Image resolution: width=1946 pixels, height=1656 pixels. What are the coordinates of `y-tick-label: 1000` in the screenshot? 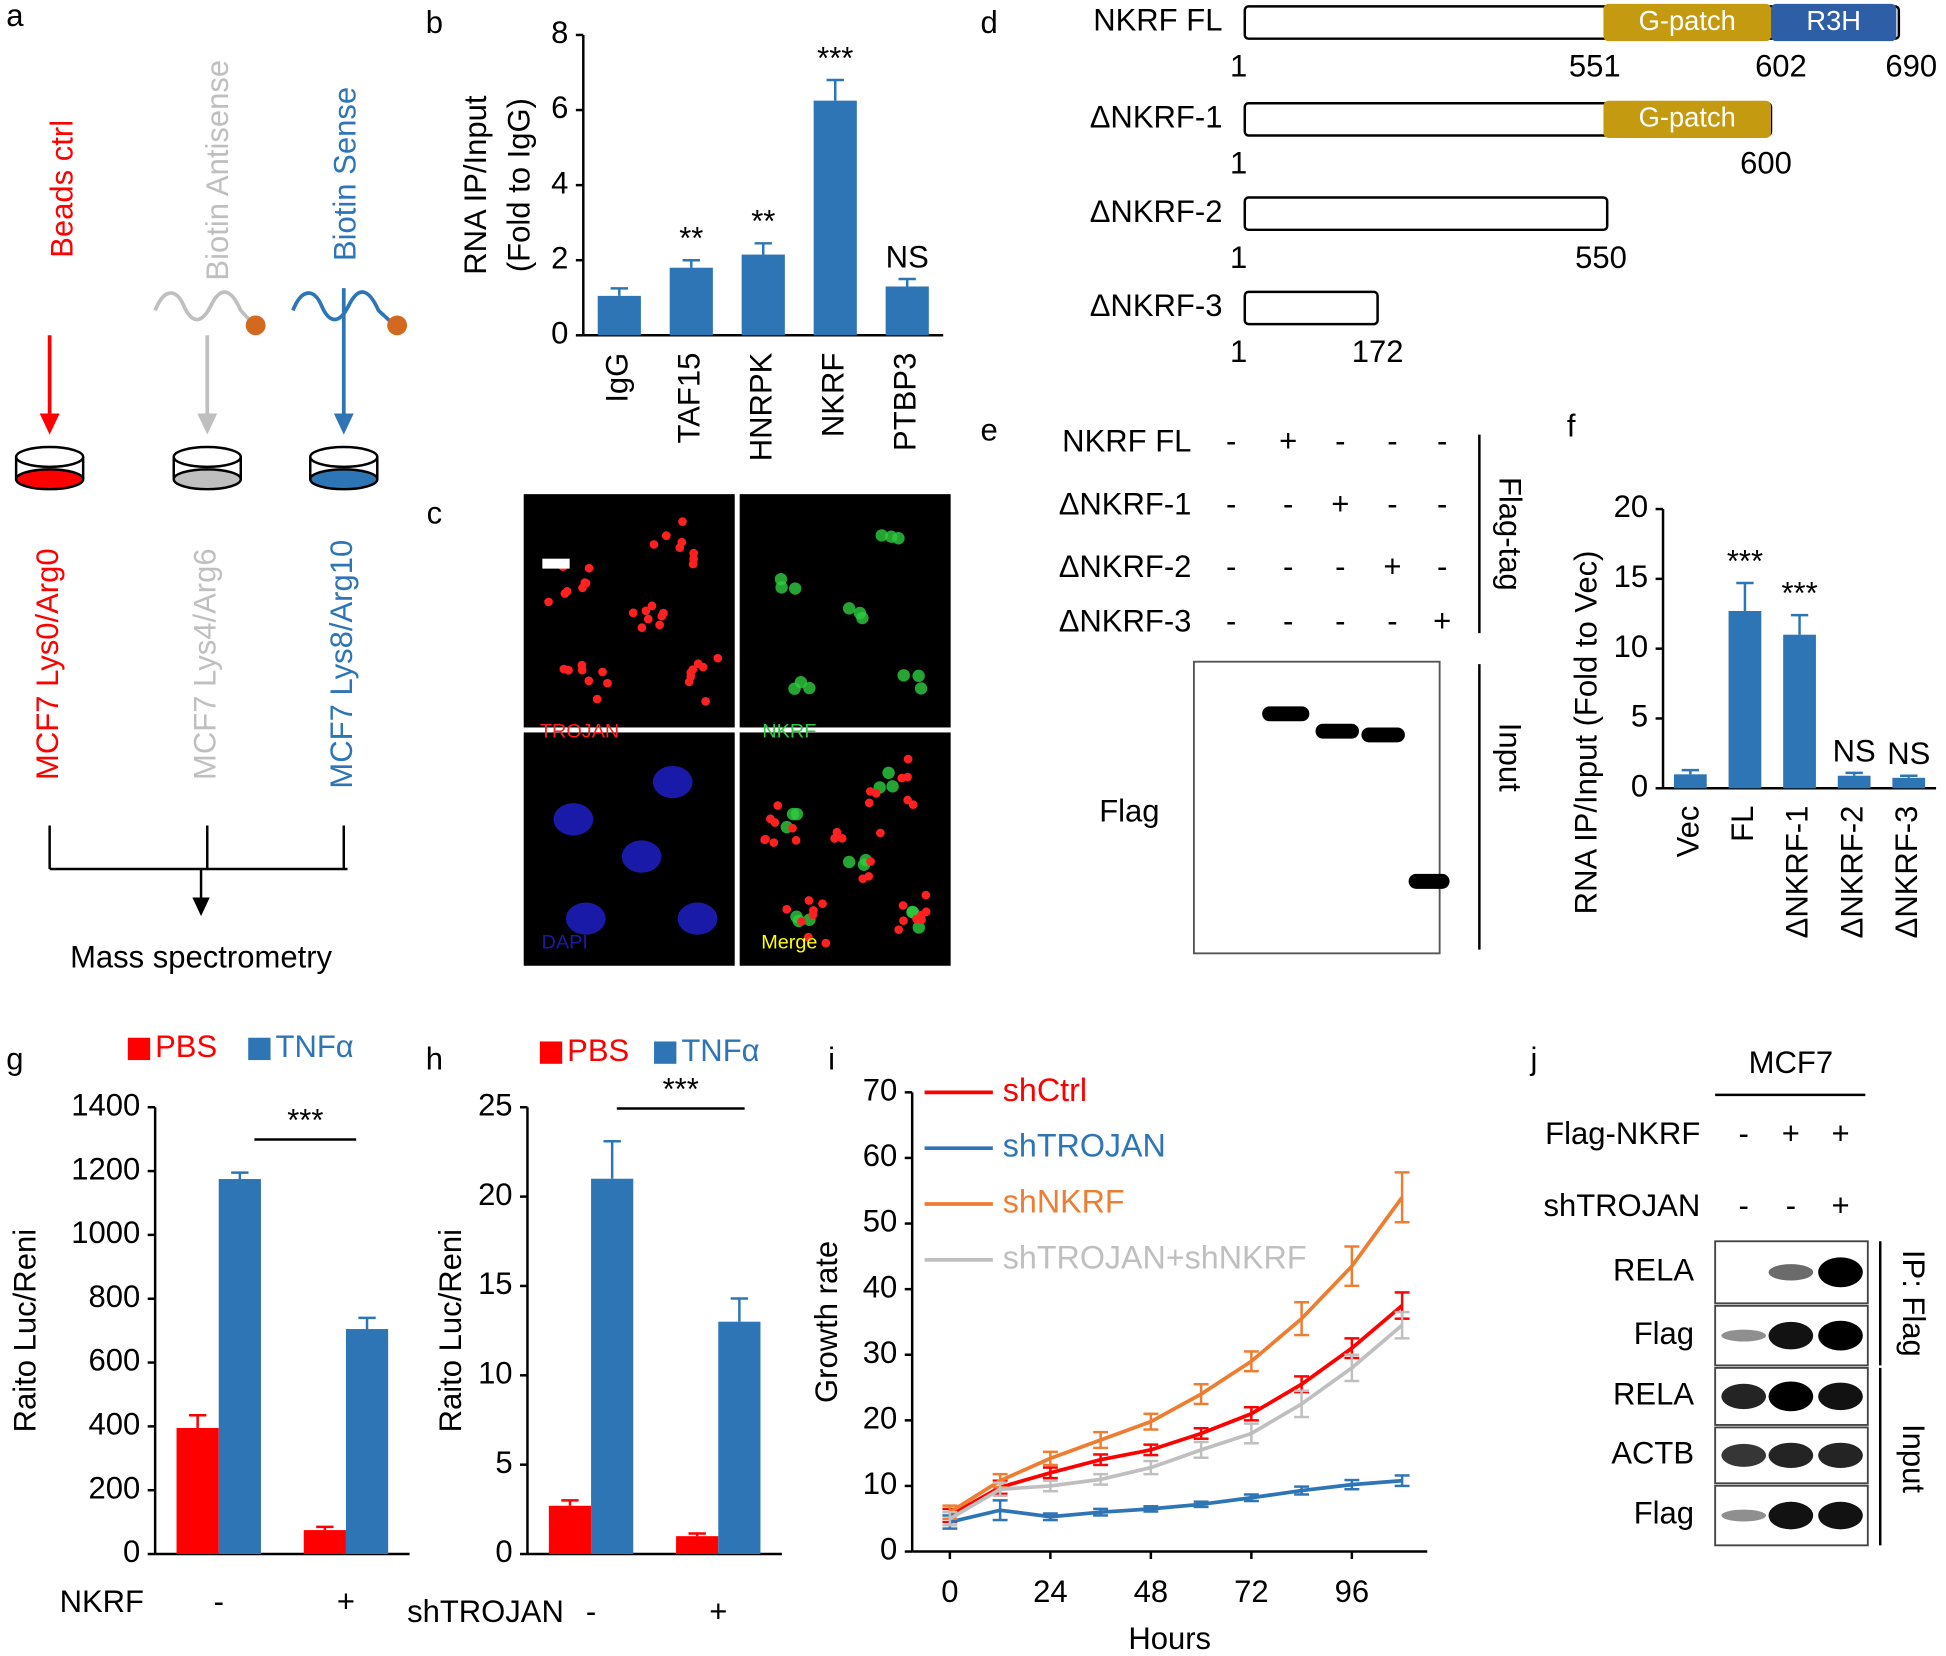 It's located at (105, 1232).